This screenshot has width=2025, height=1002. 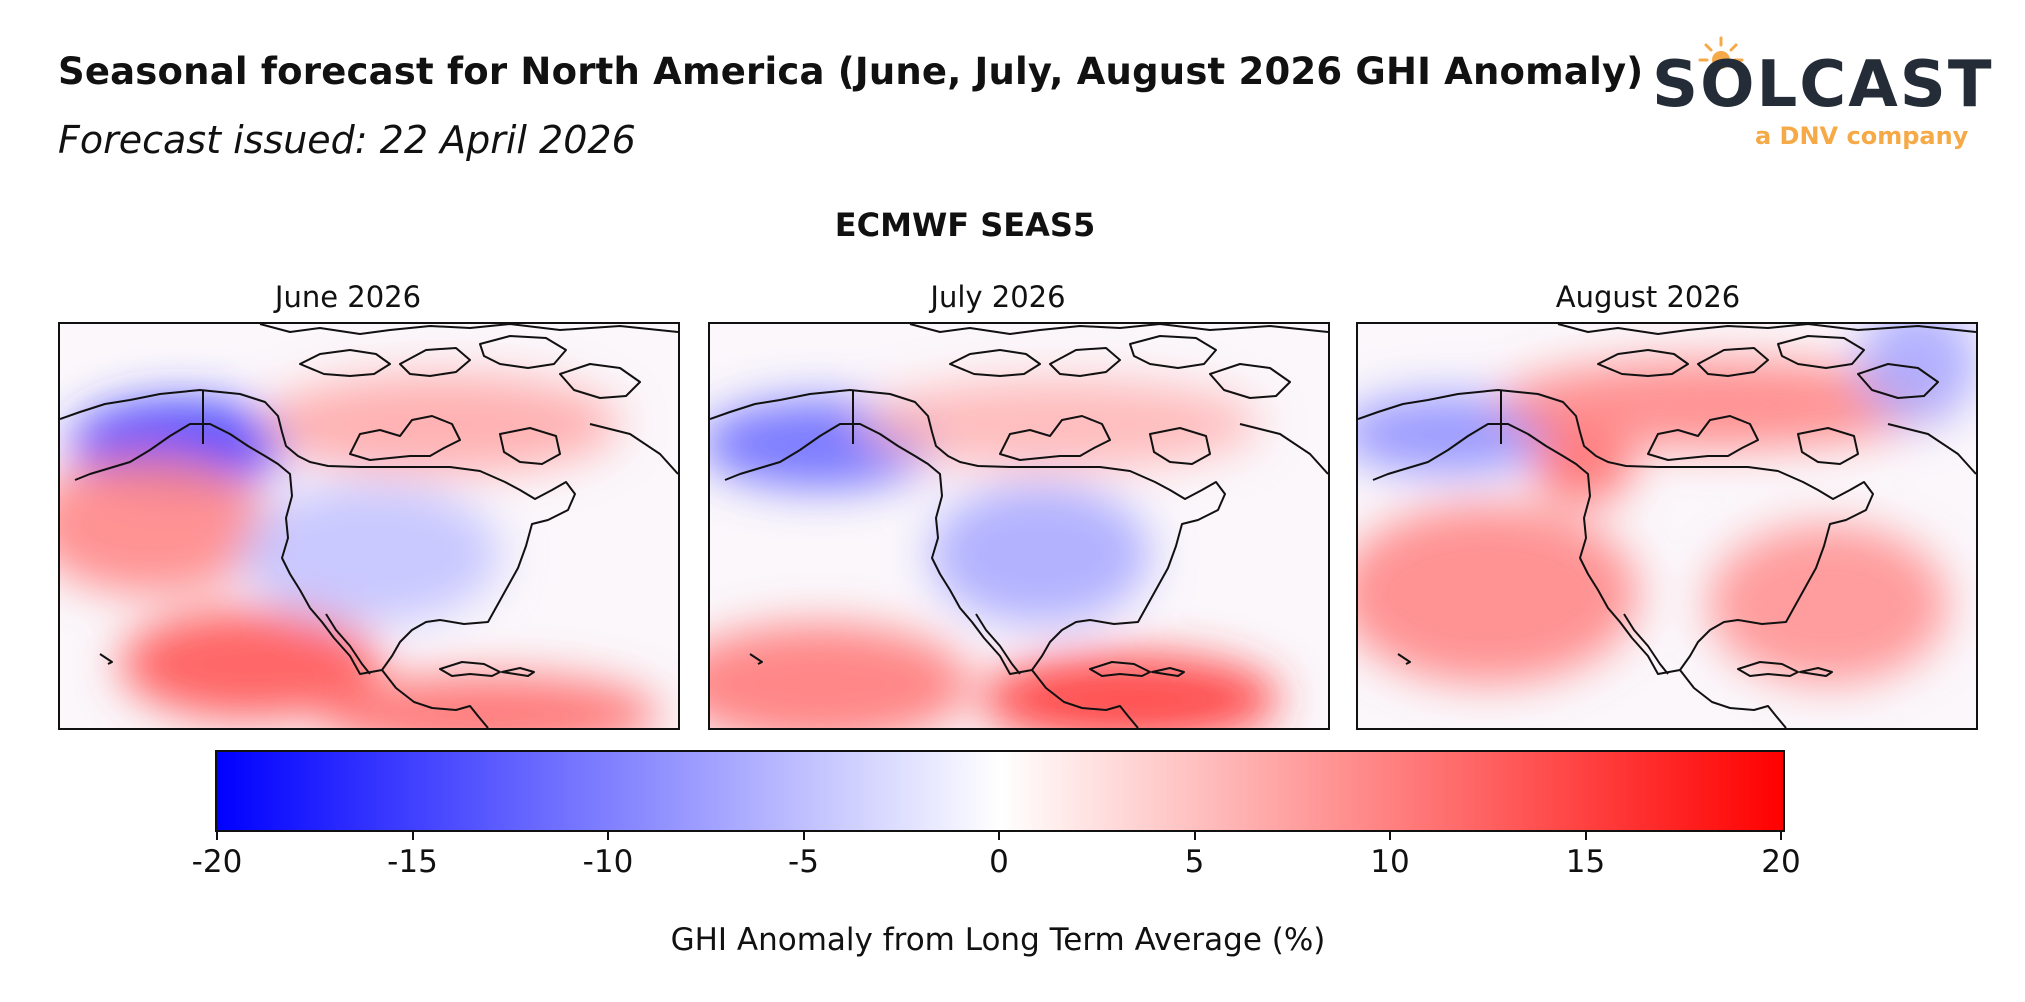 What do you see at coordinates (348, 297) in the screenshot?
I see `panel-title-june: June 2026` at bounding box center [348, 297].